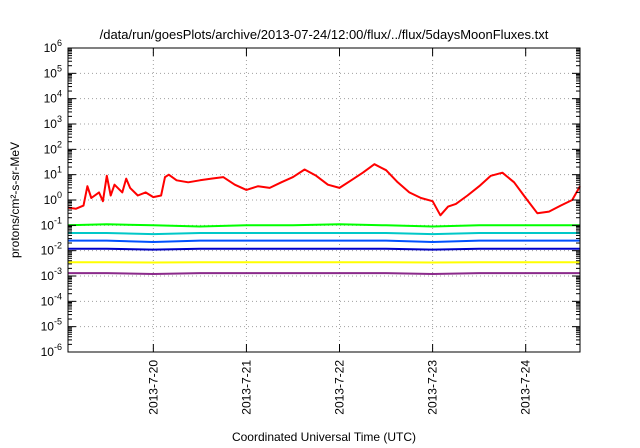 The width and height of the screenshot is (640, 448). What do you see at coordinates (51, 249) in the screenshot?
I see `y-tick-label: 10⁻²` at bounding box center [51, 249].